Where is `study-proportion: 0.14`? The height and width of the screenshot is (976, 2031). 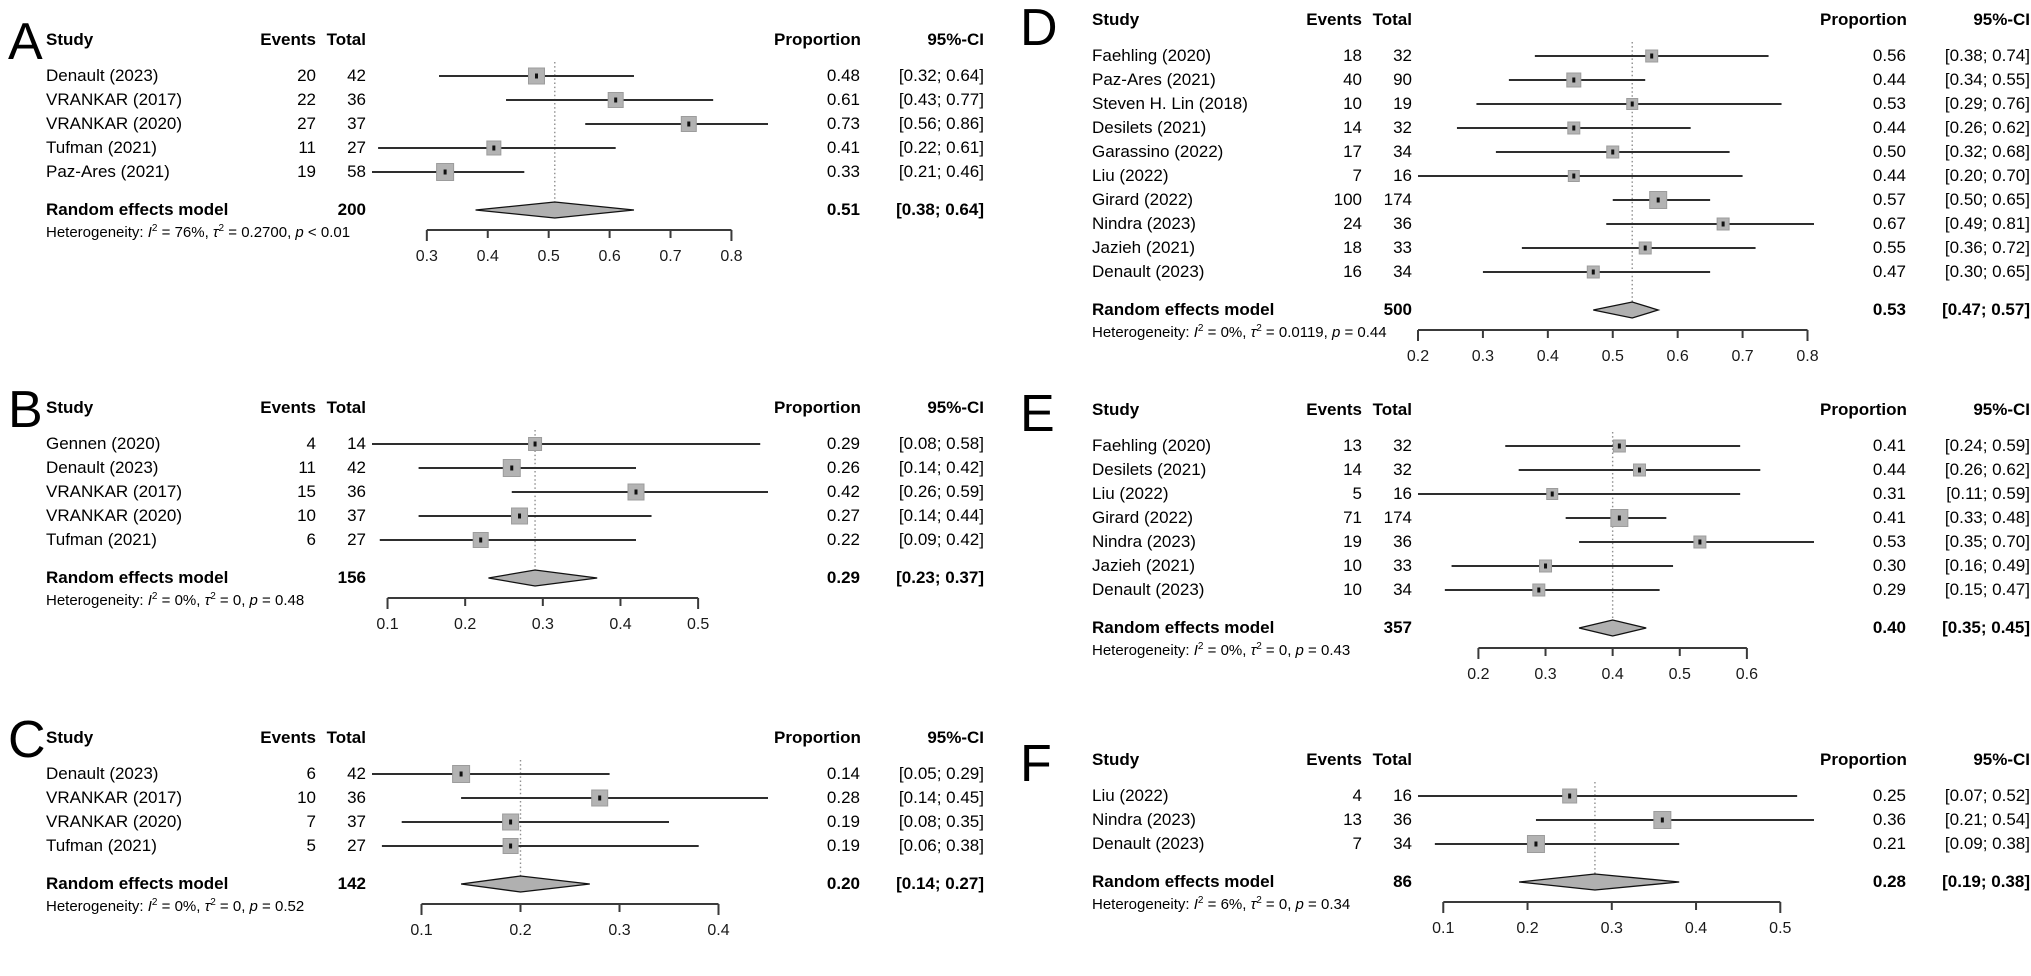 study-proportion: 0.14 is located at coordinates (843, 773).